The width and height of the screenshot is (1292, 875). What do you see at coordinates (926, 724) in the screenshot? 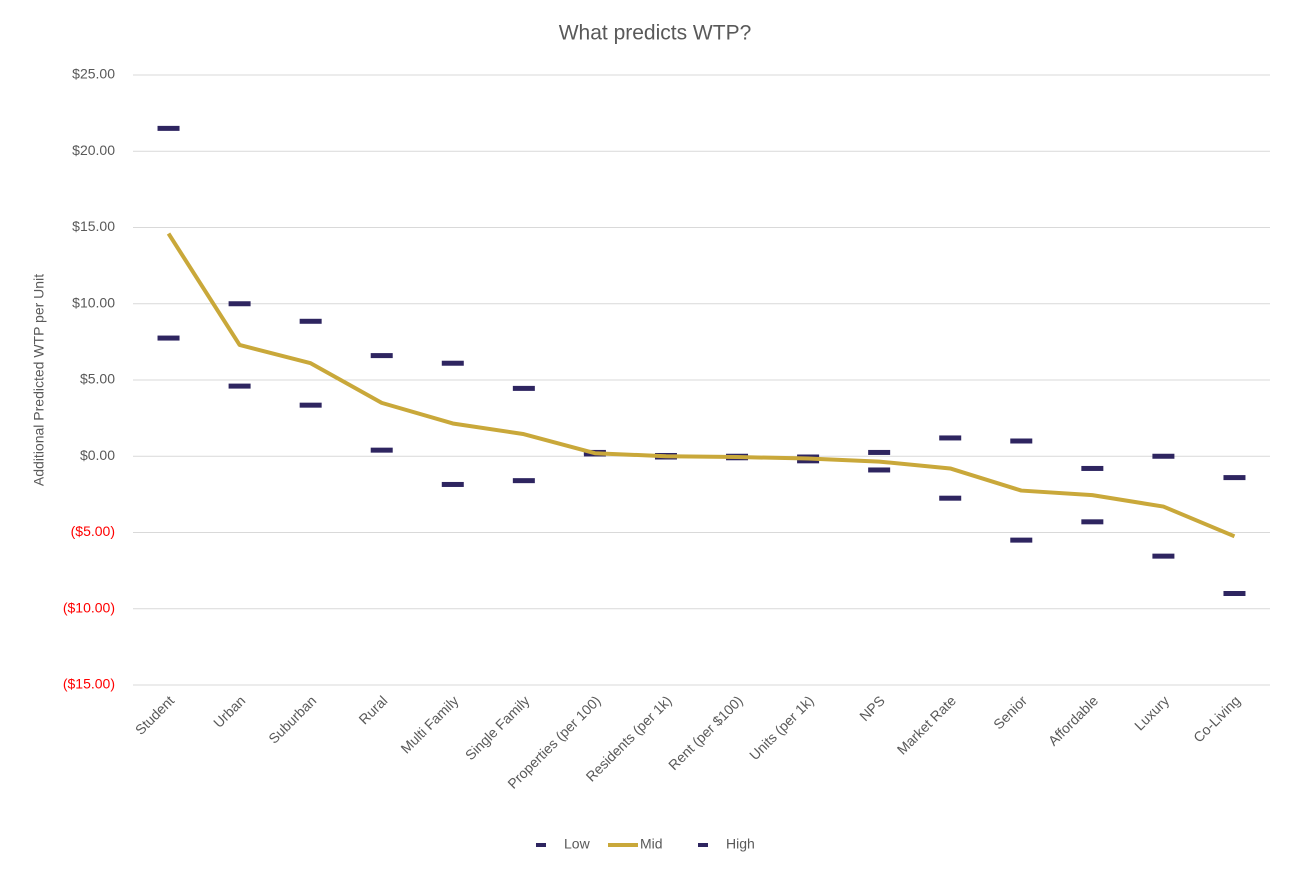
I see `x-tick-label: Market Rate` at bounding box center [926, 724].